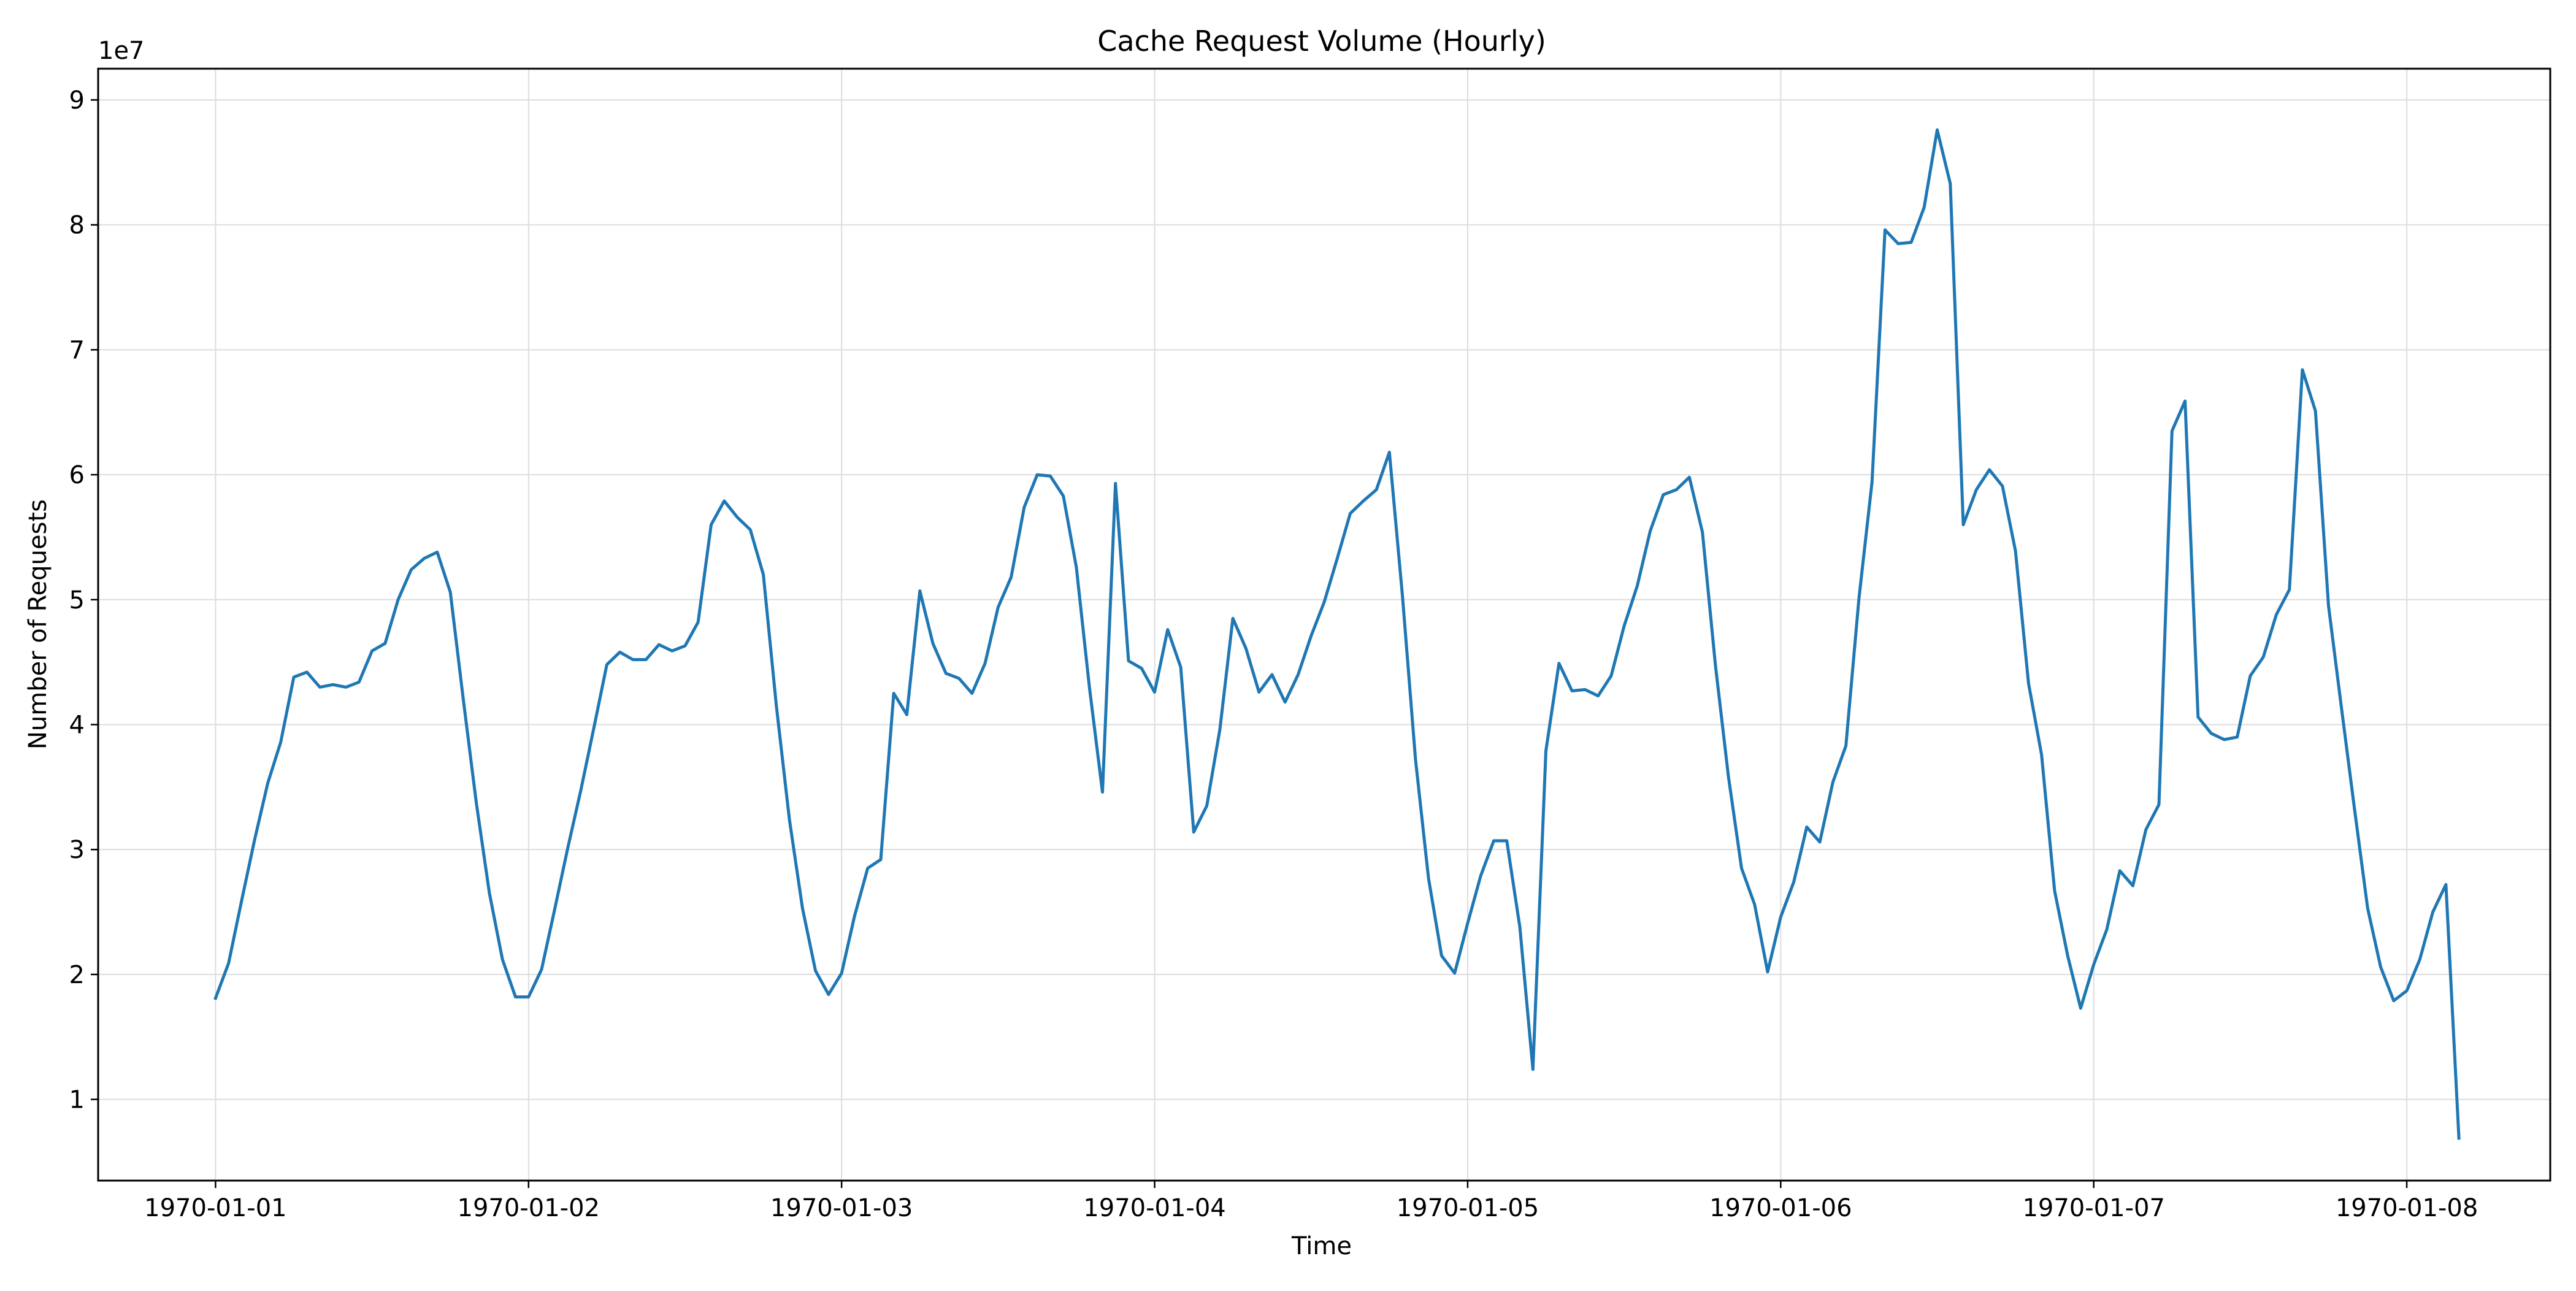 This screenshot has height=1291, width=2576. I want to click on y-axis-offset-label: 1e7, so click(121, 51).